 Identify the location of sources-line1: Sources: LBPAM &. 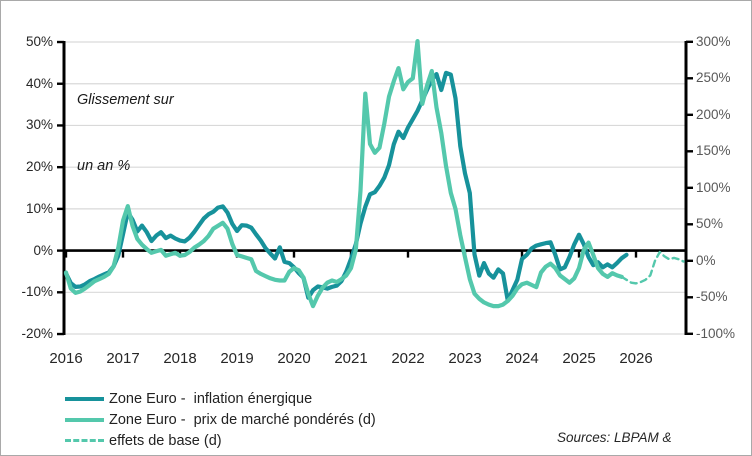
(614, 437).